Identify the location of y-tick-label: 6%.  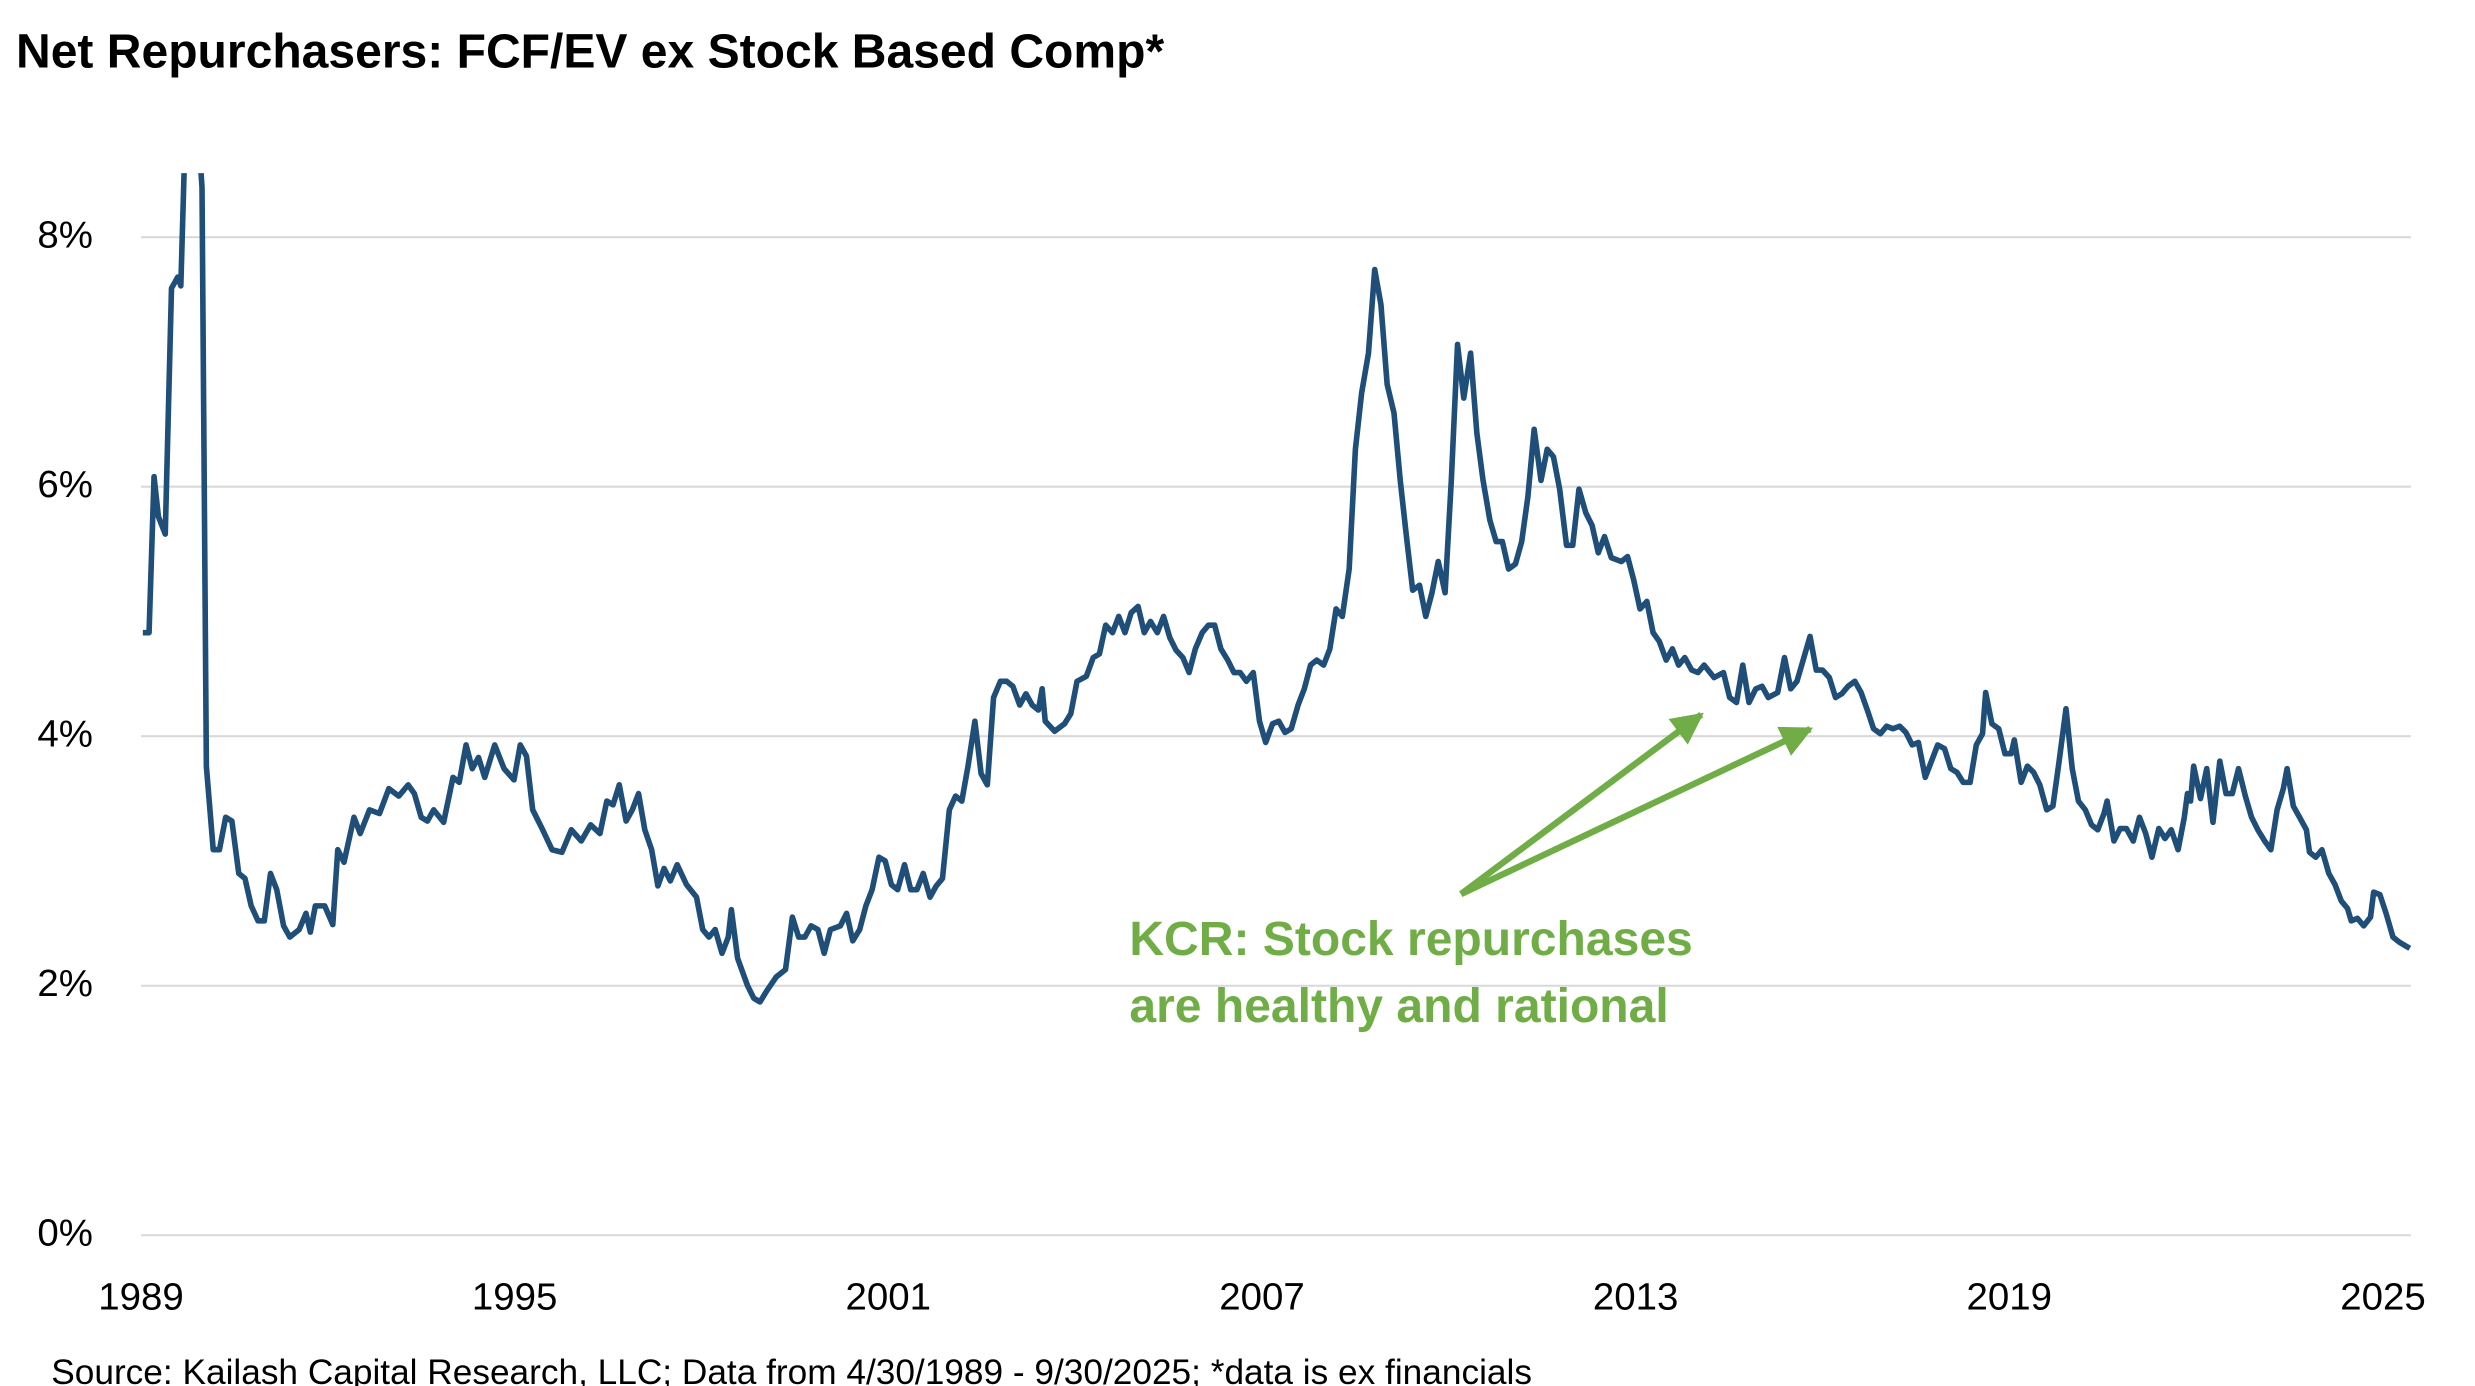
(65, 484).